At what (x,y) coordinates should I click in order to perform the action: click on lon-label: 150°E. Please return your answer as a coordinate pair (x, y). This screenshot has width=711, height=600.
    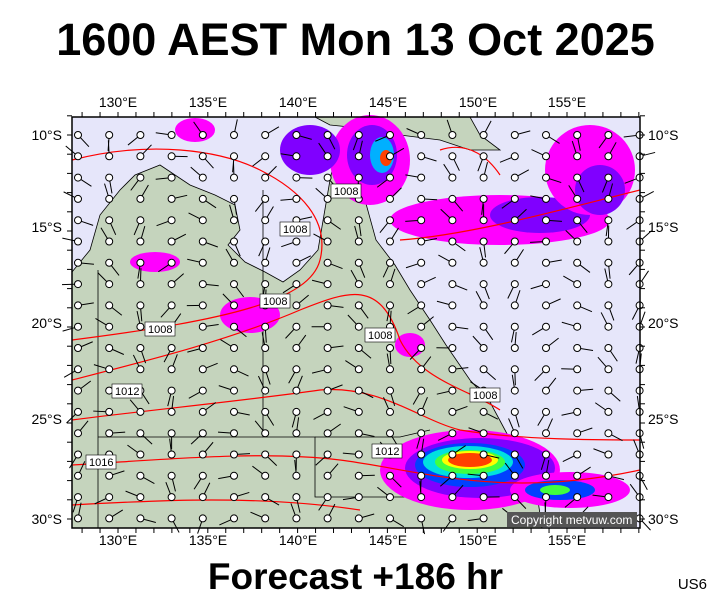
    Looking at the image, I should click on (478, 102).